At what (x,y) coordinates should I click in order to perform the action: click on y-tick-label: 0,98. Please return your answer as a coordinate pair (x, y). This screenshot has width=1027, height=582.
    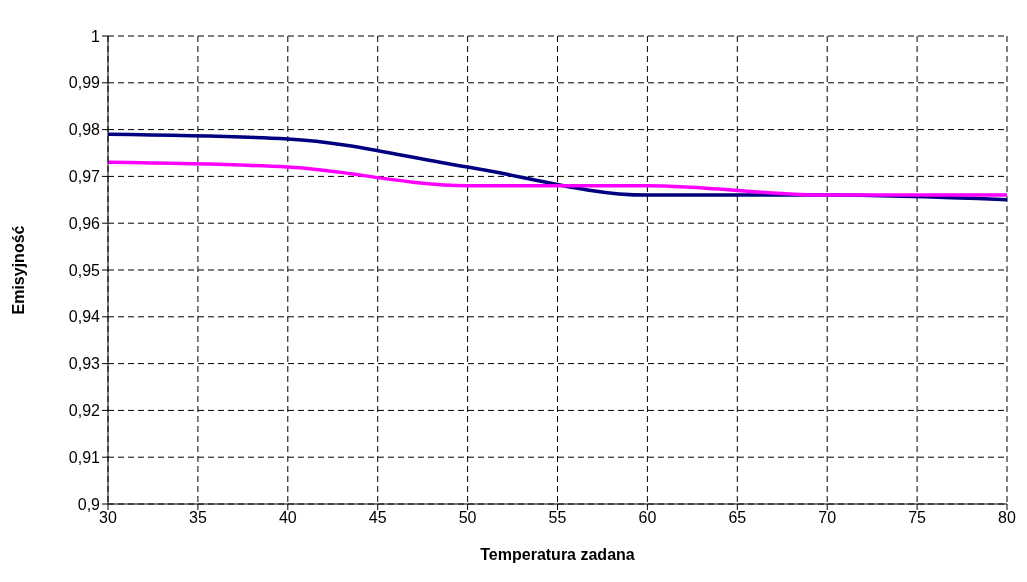
    Looking at the image, I should click on (84, 130).